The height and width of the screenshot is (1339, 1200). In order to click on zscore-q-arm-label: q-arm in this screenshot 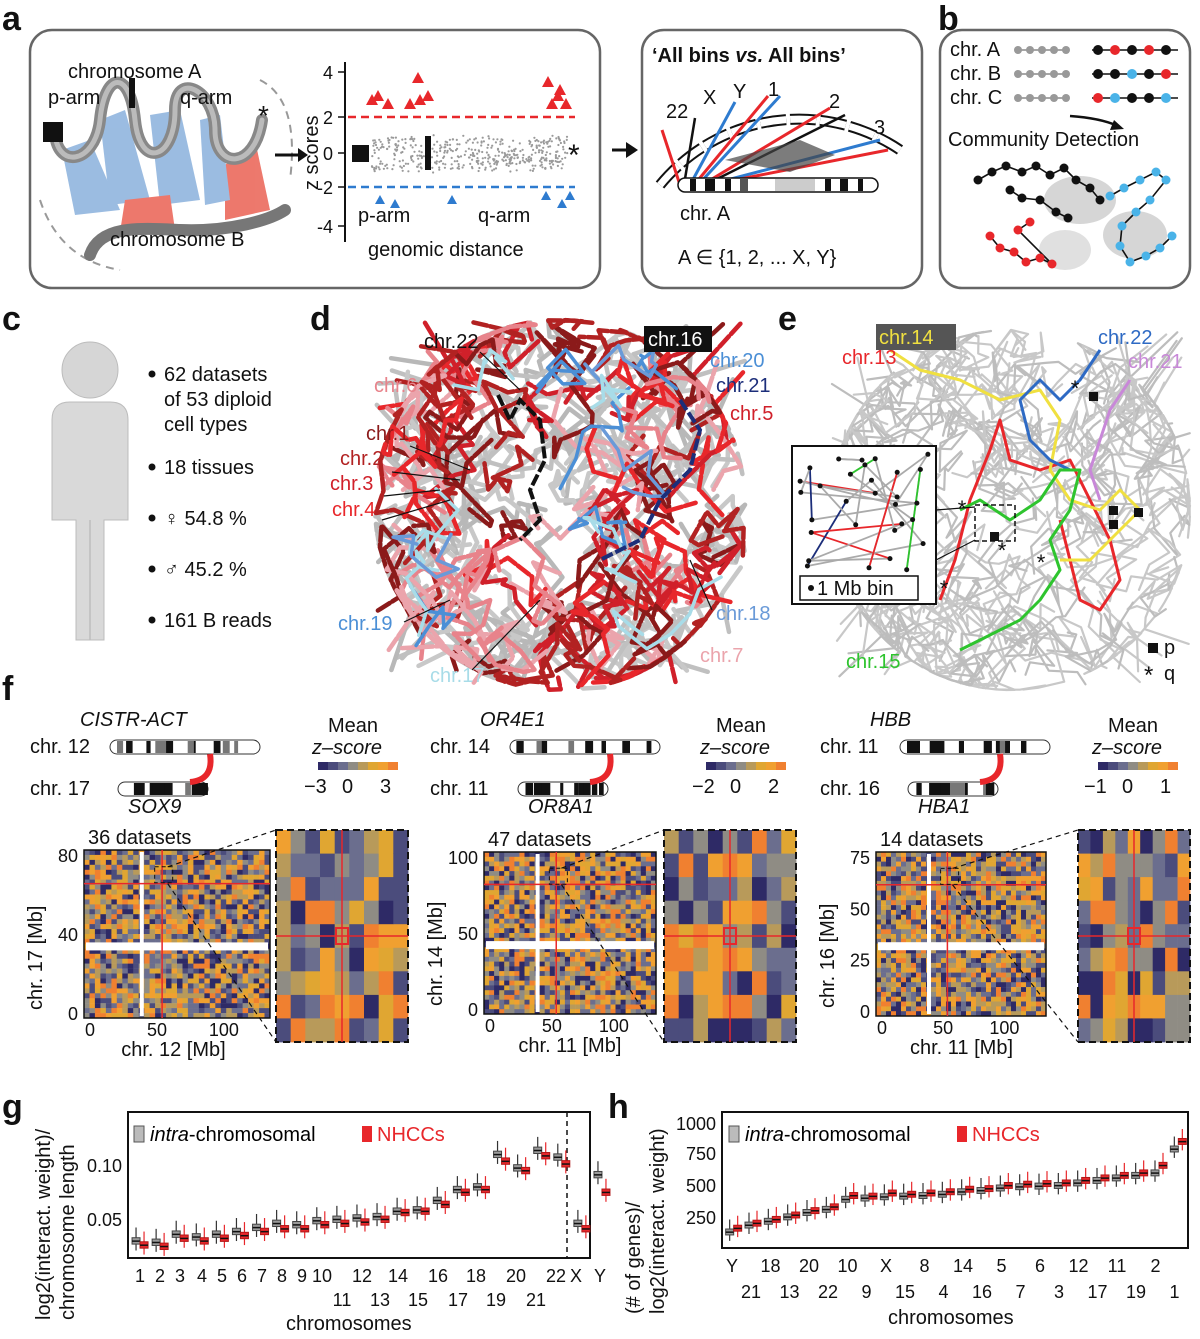, I will do `click(504, 216)`.